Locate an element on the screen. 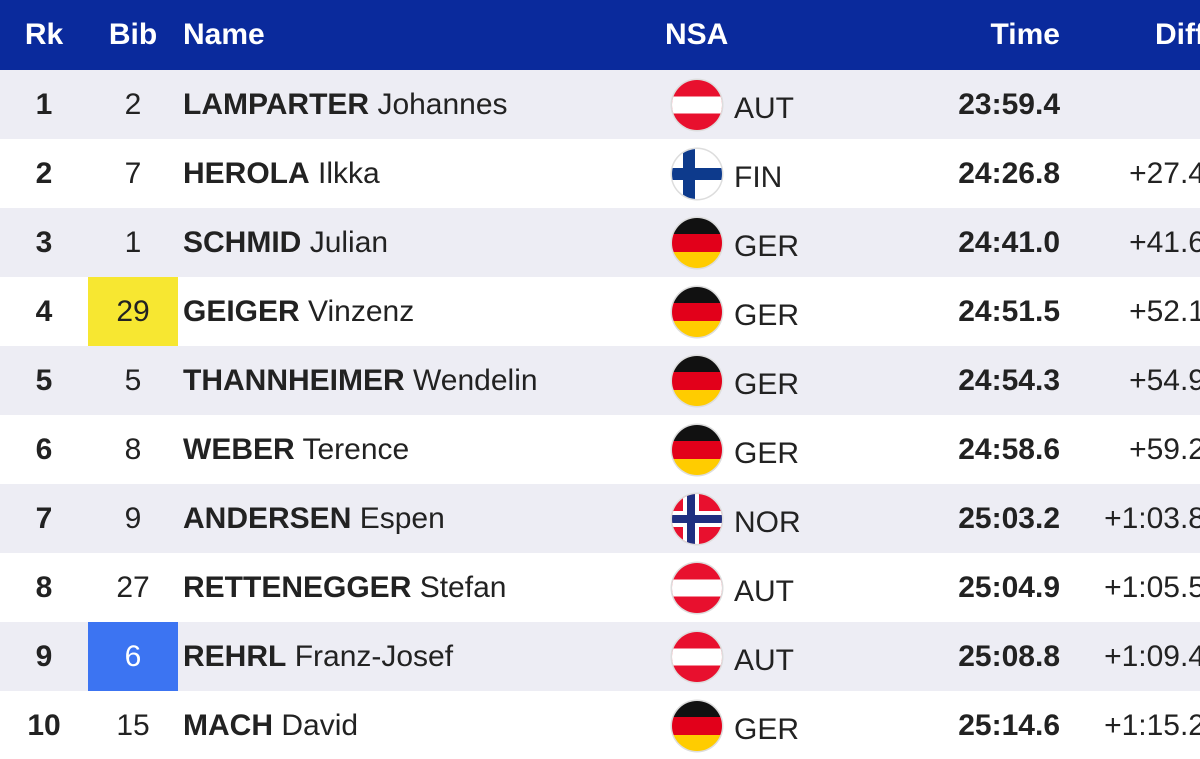 This screenshot has width=1200, height=759. result-row: 6 8 WEBER Terence GER 24:58.6 +59.2 is located at coordinates (600, 449).